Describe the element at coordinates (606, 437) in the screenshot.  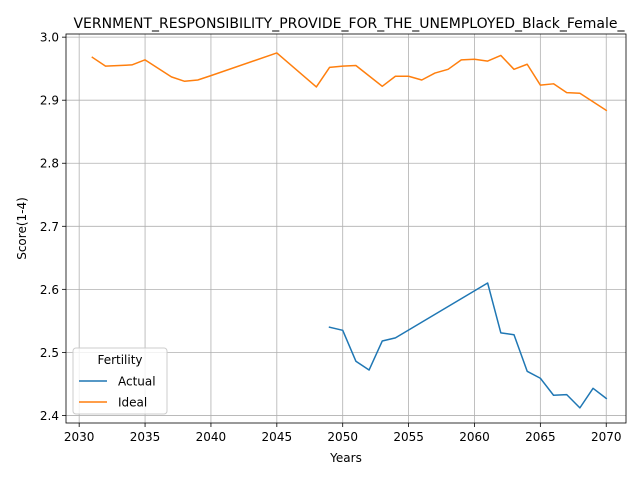
I see `x-tick-label: 2070` at that location.